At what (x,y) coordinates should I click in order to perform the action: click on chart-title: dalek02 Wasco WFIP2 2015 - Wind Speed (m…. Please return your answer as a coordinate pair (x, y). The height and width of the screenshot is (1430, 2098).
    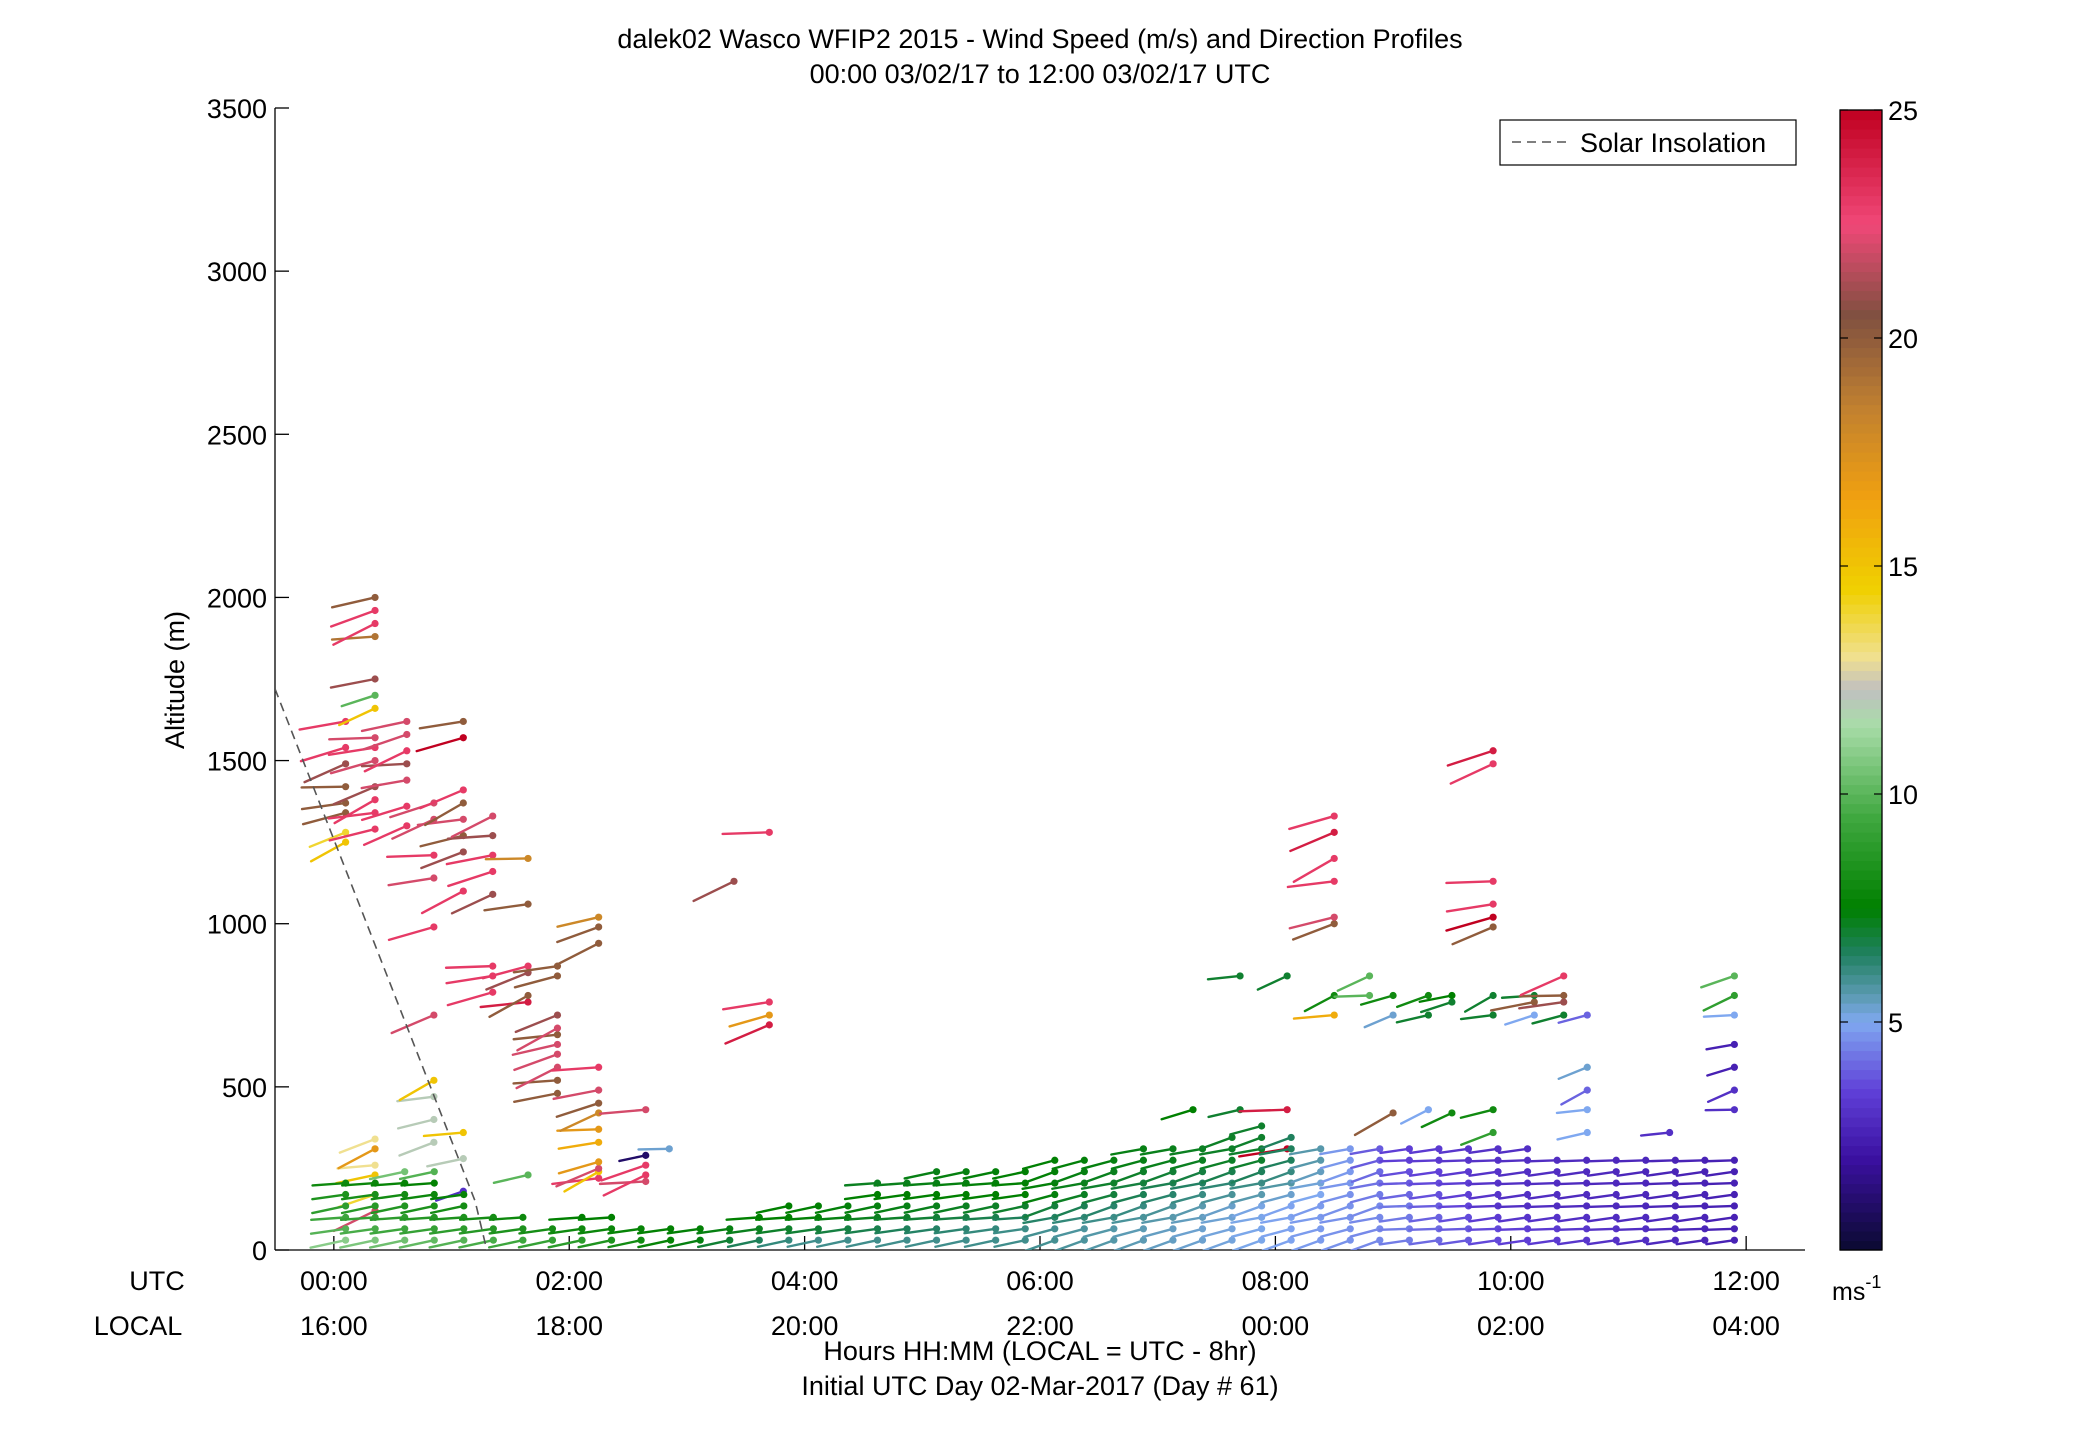
    Looking at the image, I should click on (1039, 39).